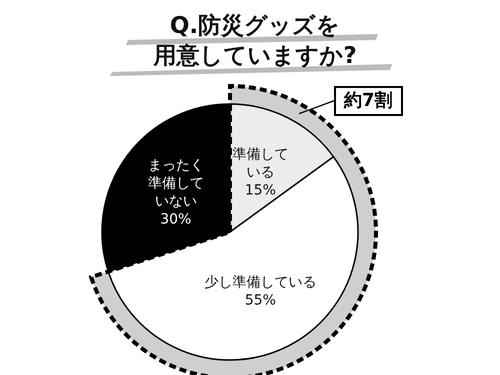  What do you see at coordinates (260, 300) in the screenshot?
I see `data-label: 55%` at bounding box center [260, 300].